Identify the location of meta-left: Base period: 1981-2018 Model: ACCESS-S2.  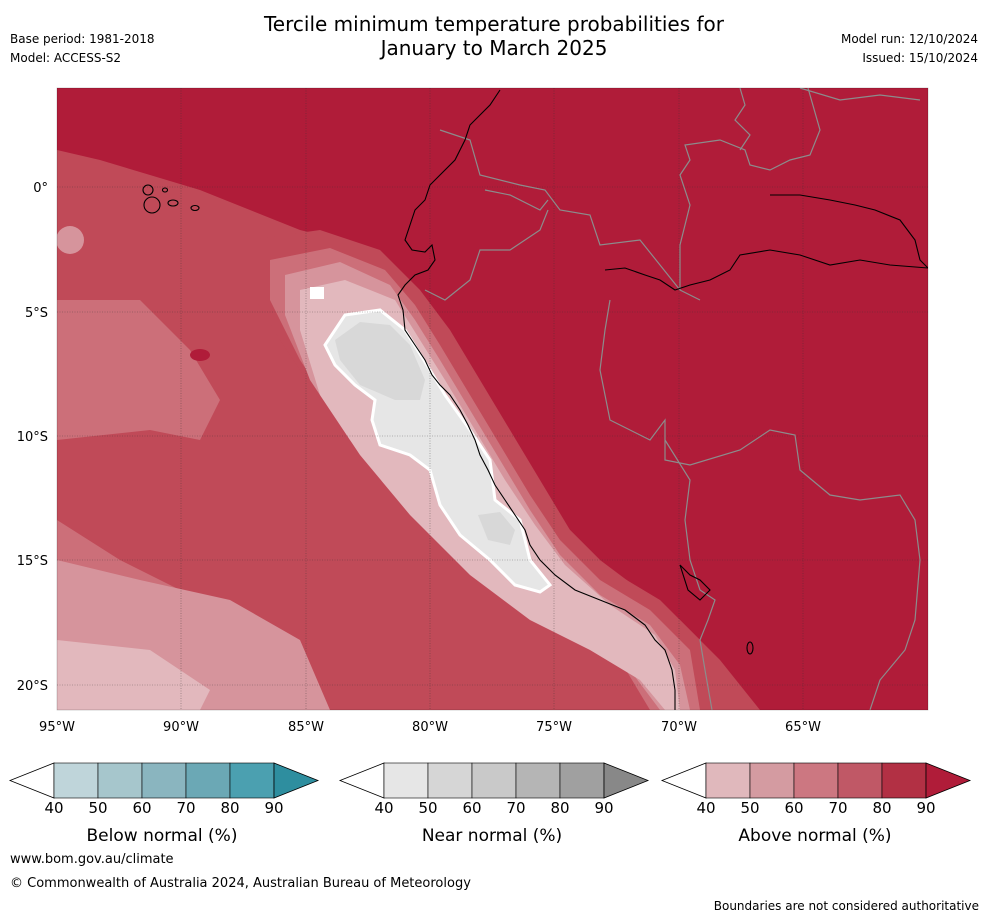
(82, 49).